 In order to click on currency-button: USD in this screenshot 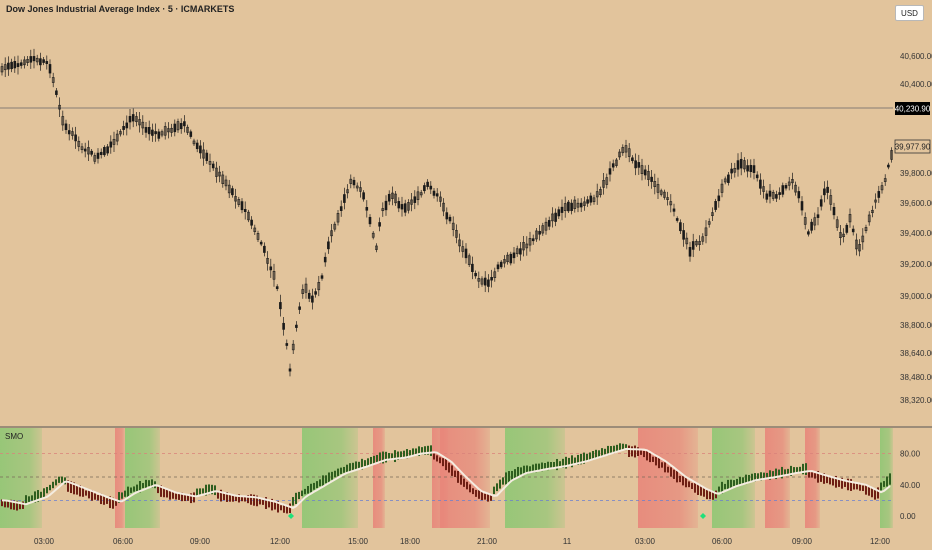, I will do `click(909, 13)`.